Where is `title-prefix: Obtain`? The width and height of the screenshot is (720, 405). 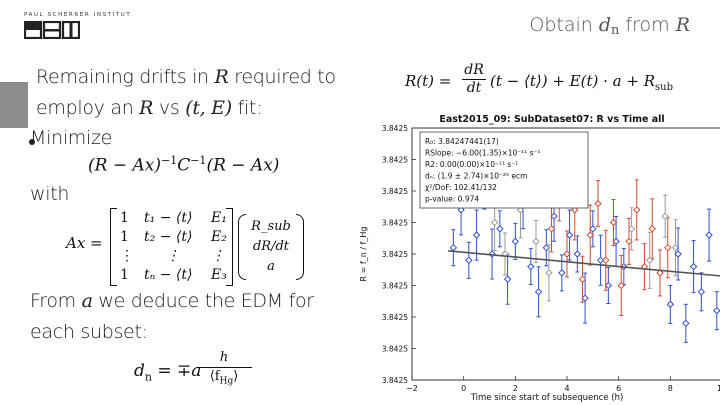
title-prefix: Obtain is located at coordinates (564, 25).